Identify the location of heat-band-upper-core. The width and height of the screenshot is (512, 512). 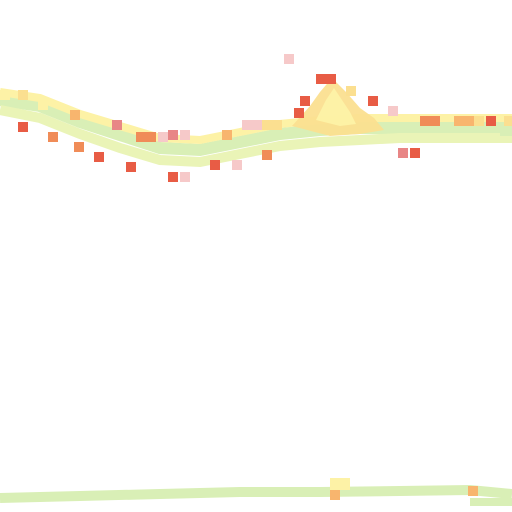
(256, 125).